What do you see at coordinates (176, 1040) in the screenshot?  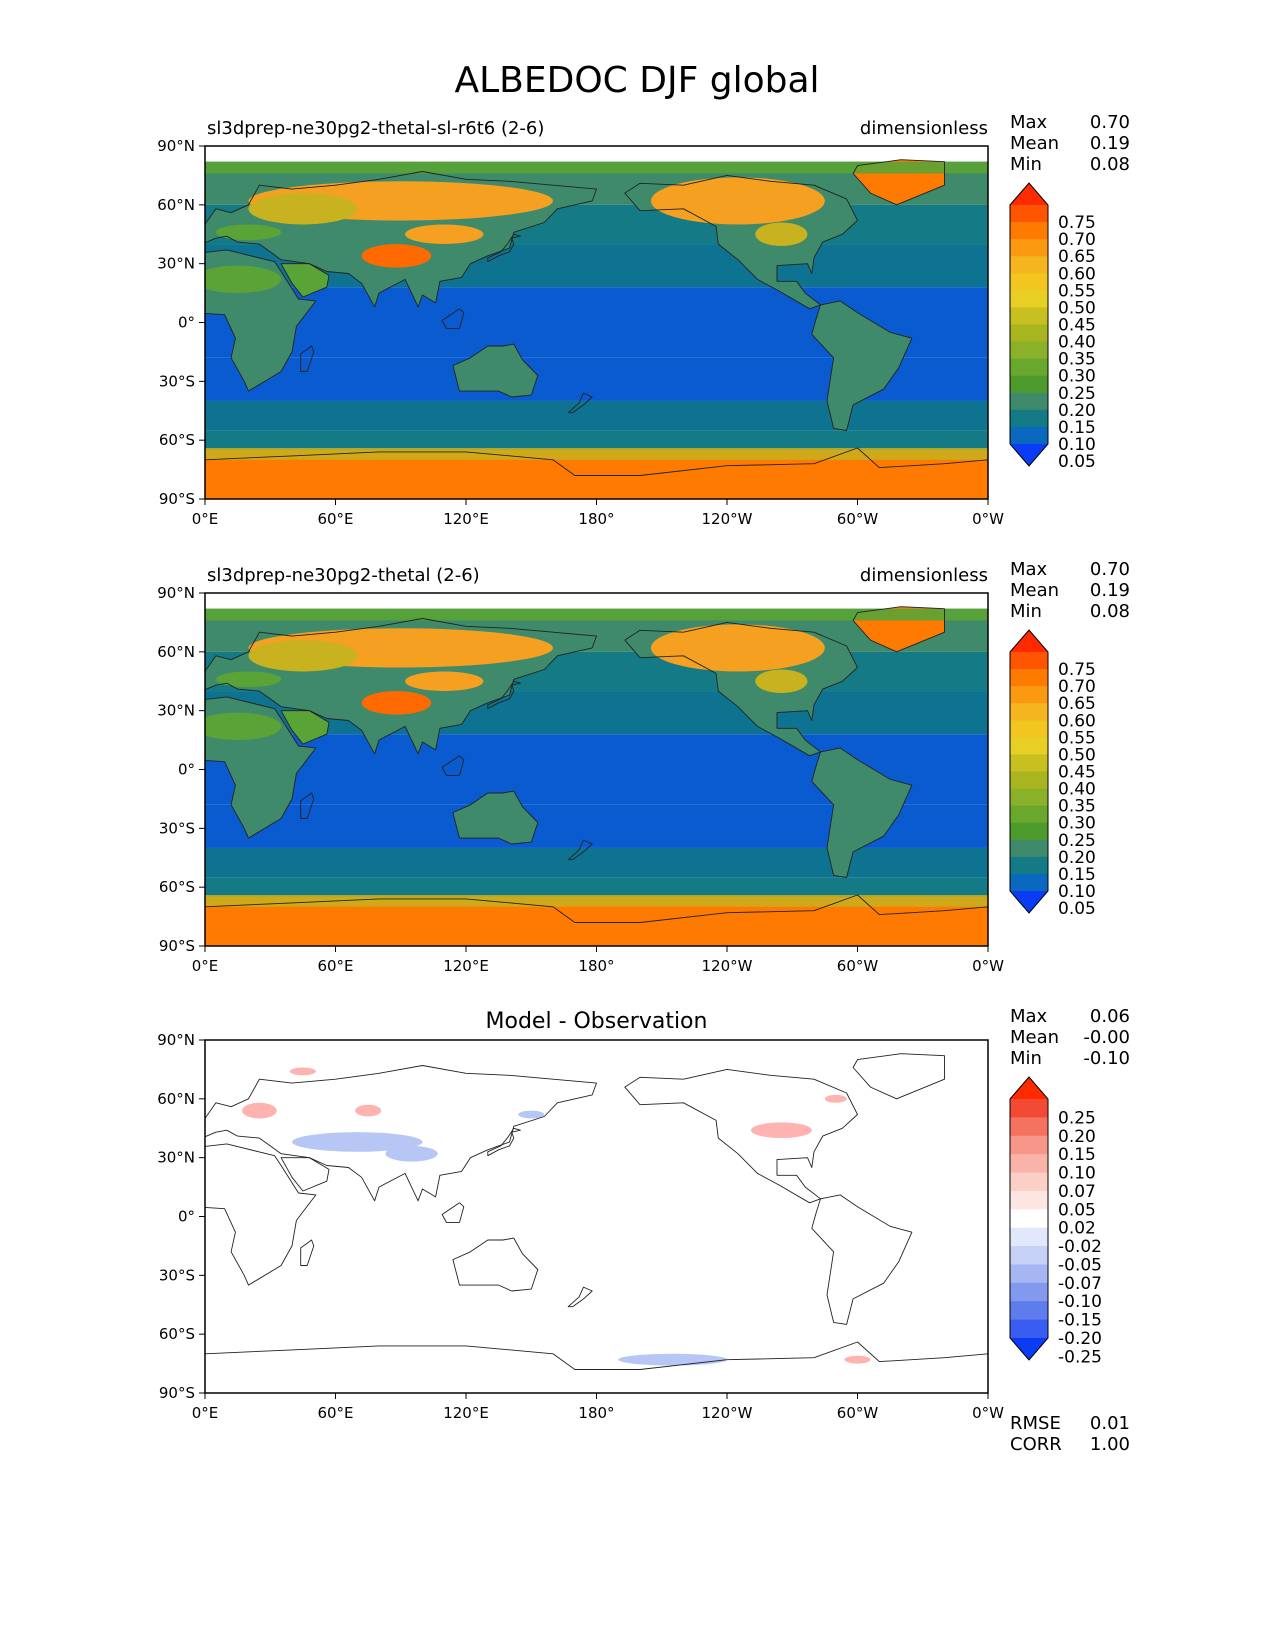 I see `y-tick-label: 90°N` at bounding box center [176, 1040].